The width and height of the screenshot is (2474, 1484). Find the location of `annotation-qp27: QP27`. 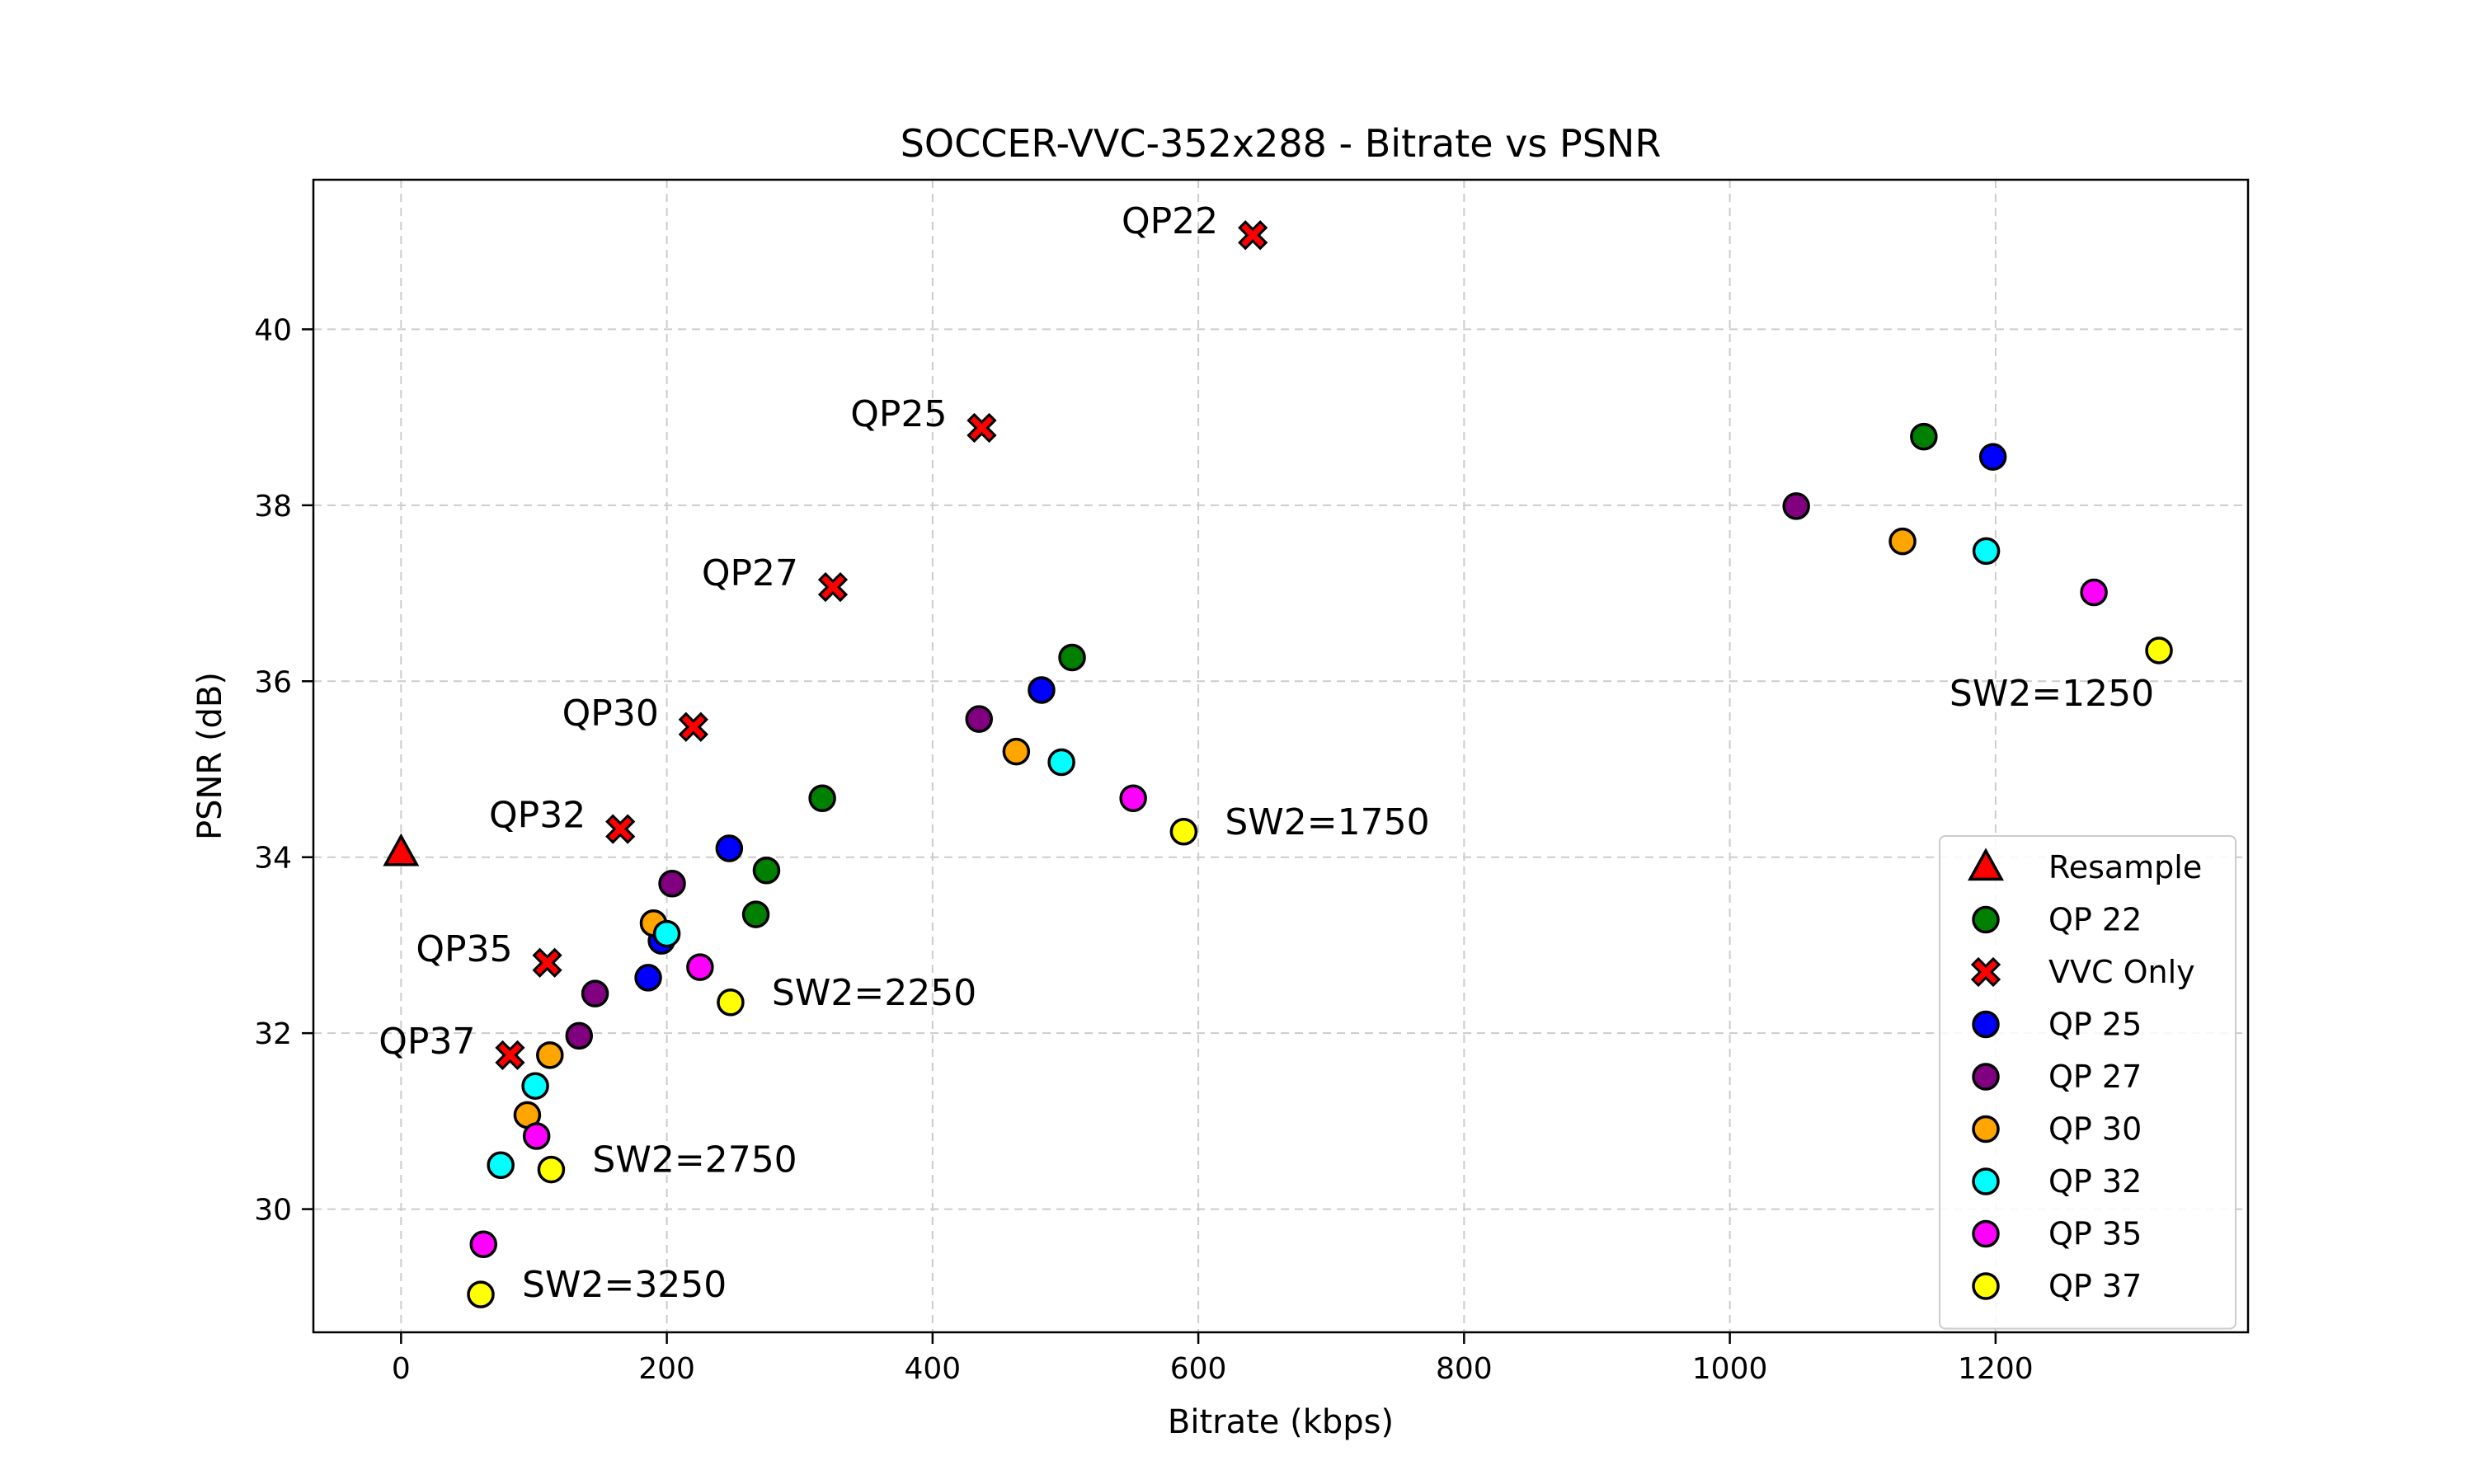

annotation-qp27: QP27 is located at coordinates (750, 573).